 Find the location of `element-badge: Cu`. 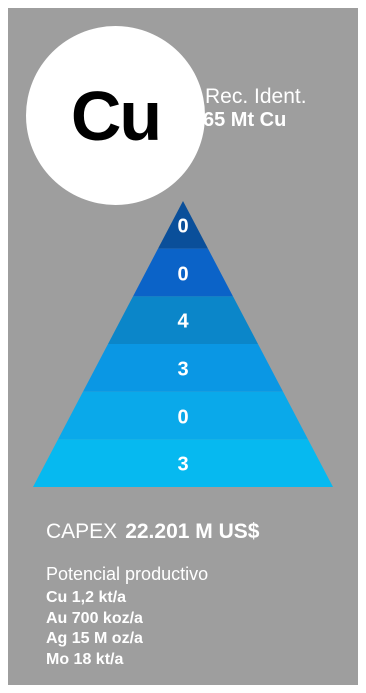

element-badge: Cu is located at coordinates (115, 115).